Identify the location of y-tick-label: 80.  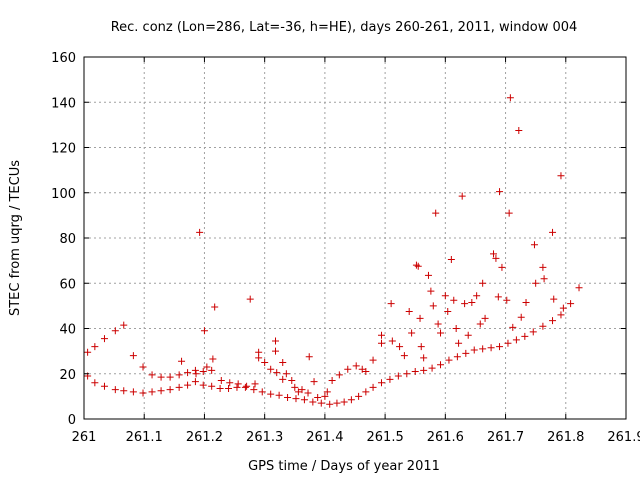
(67, 239).